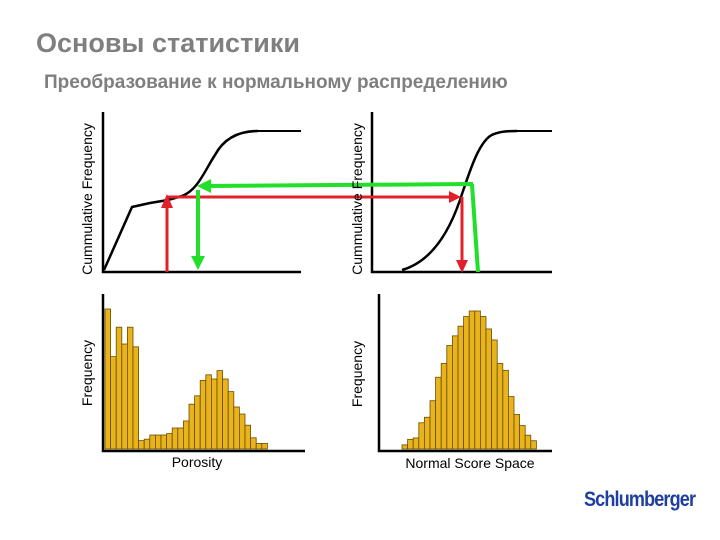 The image size is (720, 540). Describe the element at coordinates (455, 197) in the screenshot. I see `red-arrowhead-right` at that location.